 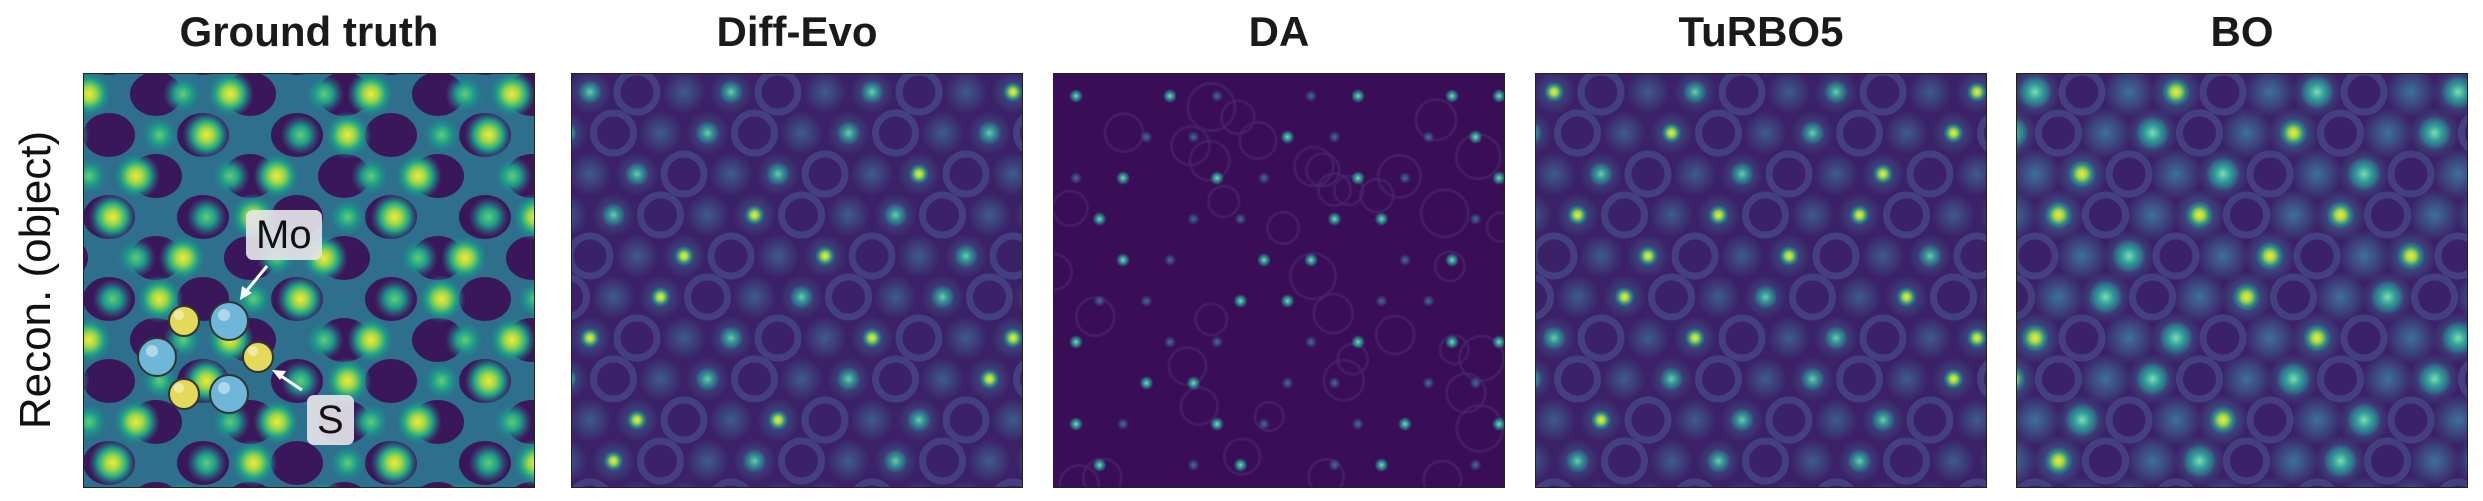 I want to click on mo-arrow, so click(x=255, y=280).